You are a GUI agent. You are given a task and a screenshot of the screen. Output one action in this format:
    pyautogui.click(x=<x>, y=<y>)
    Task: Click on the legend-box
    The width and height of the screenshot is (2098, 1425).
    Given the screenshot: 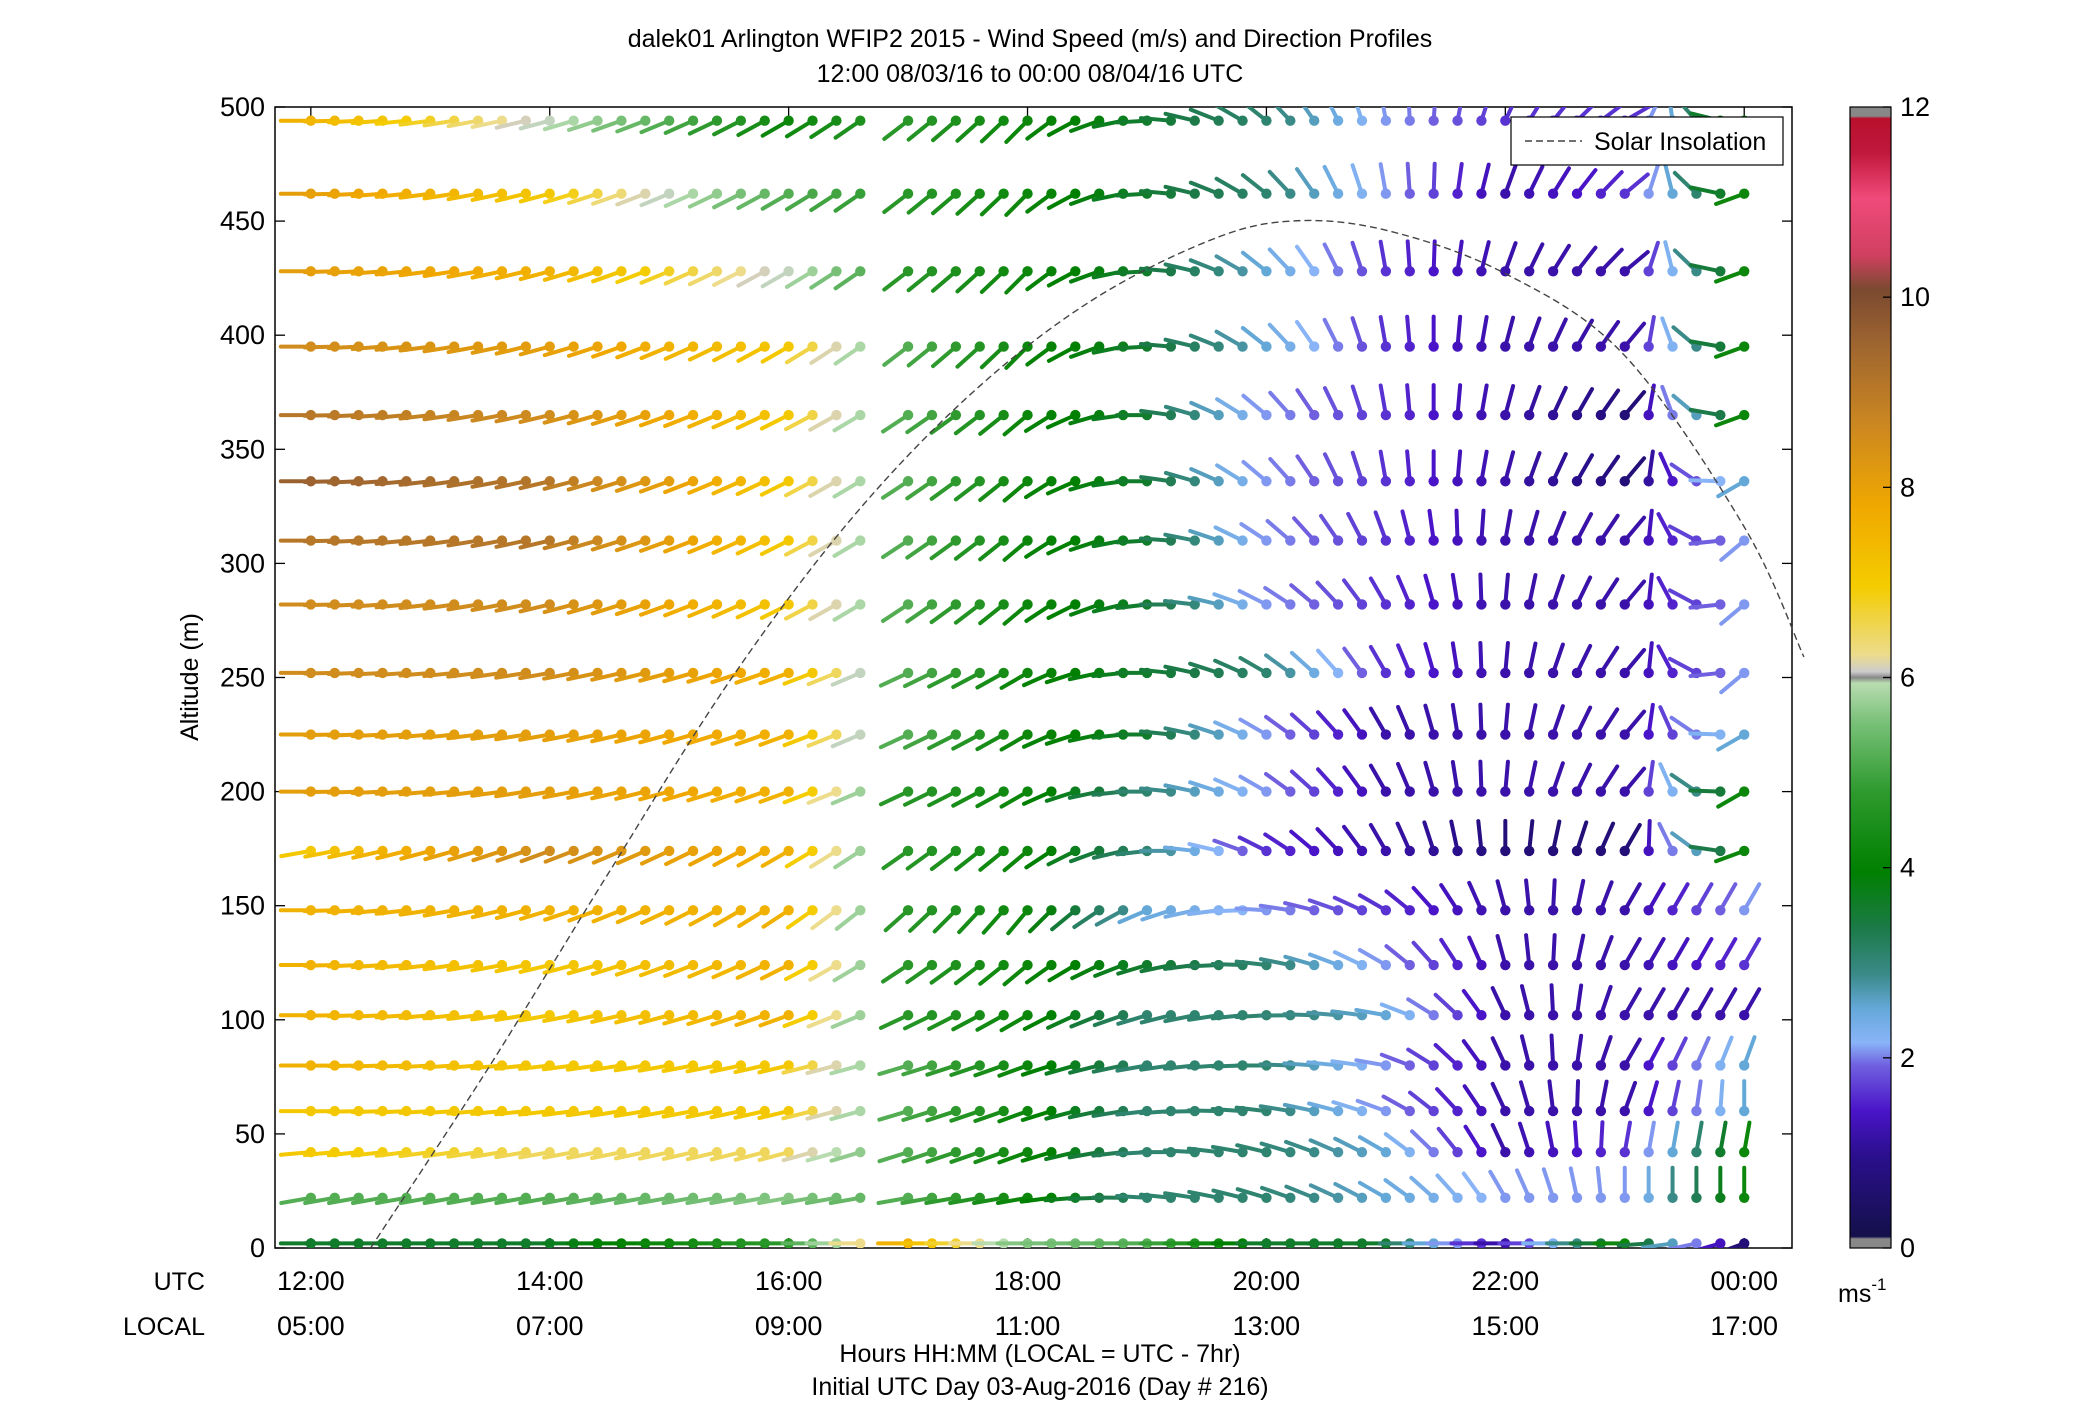 What is the action you would take?
    pyautogui.click(x=1647, y=141)
    